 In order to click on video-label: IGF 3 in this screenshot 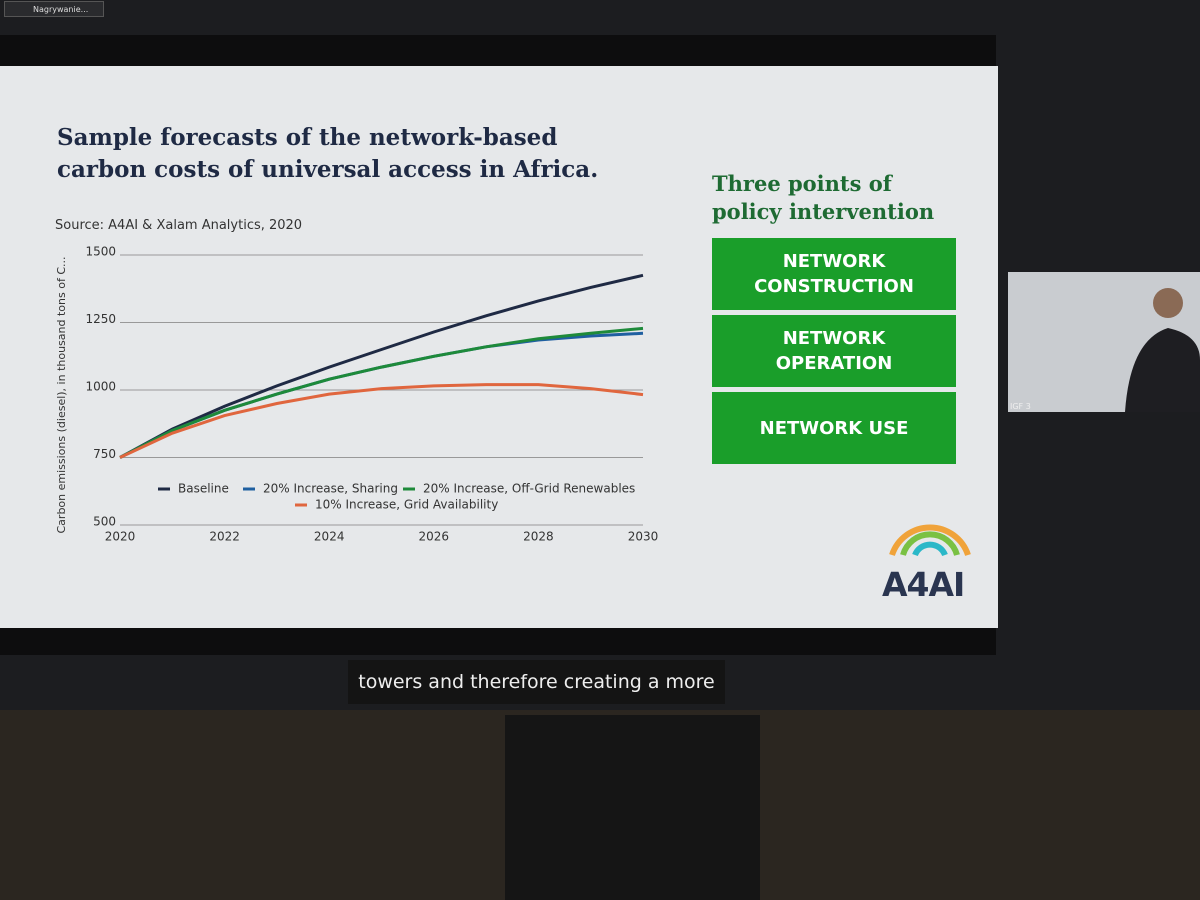, I will do `click(1020, 406)`.